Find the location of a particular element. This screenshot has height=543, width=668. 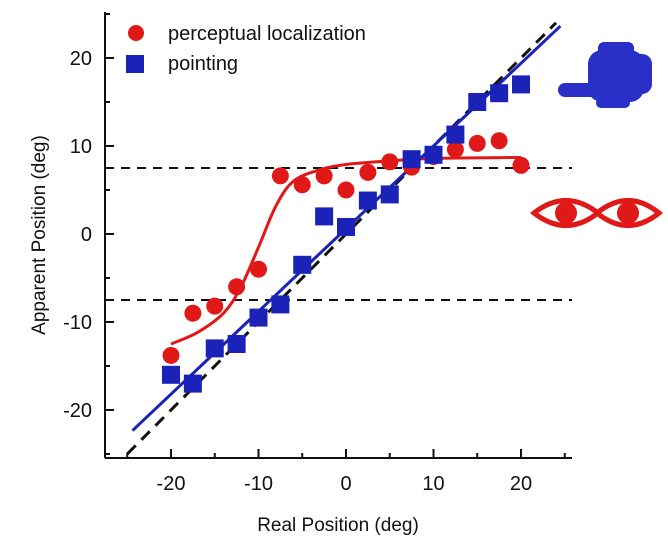

right-eye-icon is located at coordinates (628, 213).